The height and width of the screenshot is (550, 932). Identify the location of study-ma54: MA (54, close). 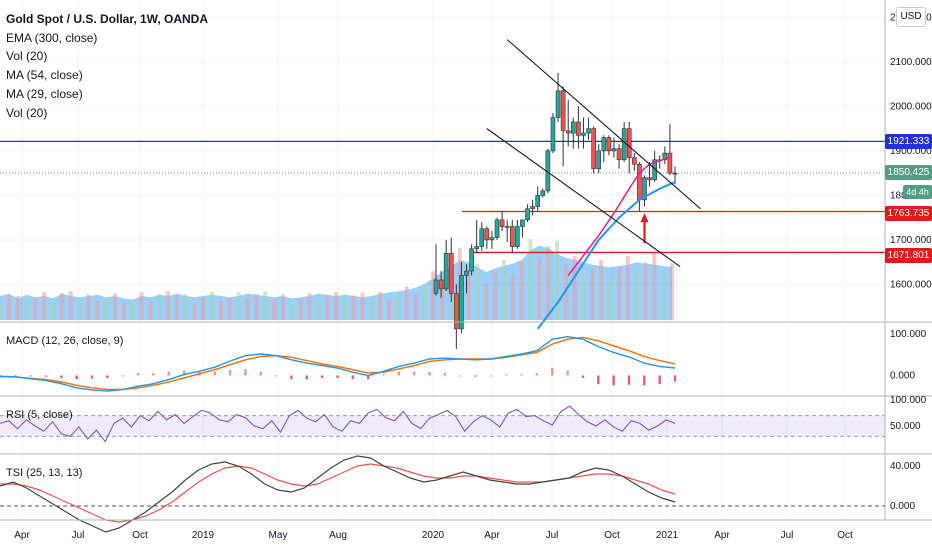
(44, 75).